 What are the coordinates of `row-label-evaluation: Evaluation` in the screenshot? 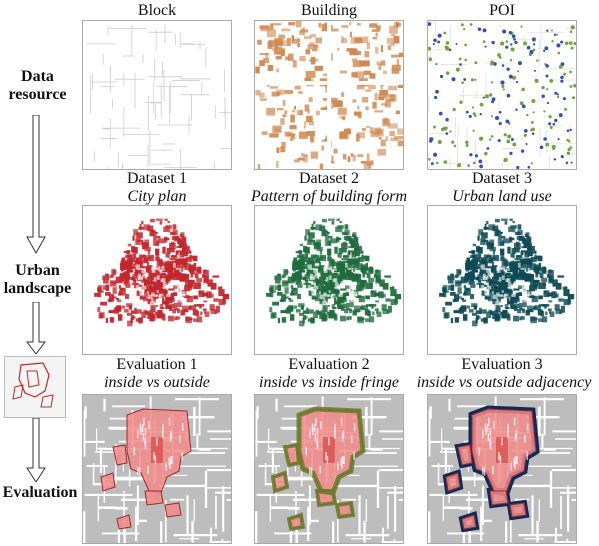 It's located at (40, 492).